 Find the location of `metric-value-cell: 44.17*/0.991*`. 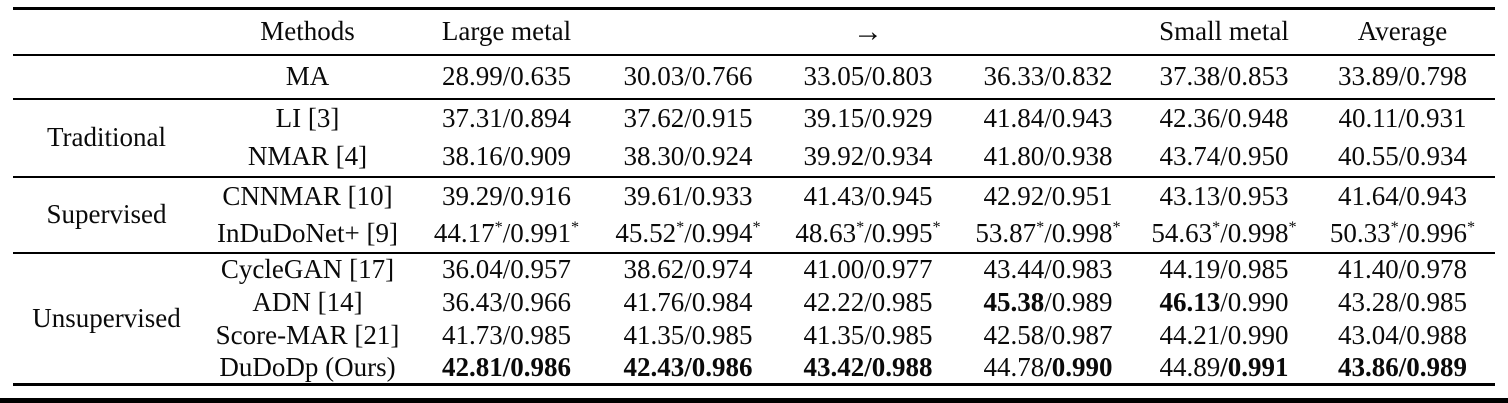

metric-value-cell: 44.17*/0.991* is located at coordinates (506, 232).